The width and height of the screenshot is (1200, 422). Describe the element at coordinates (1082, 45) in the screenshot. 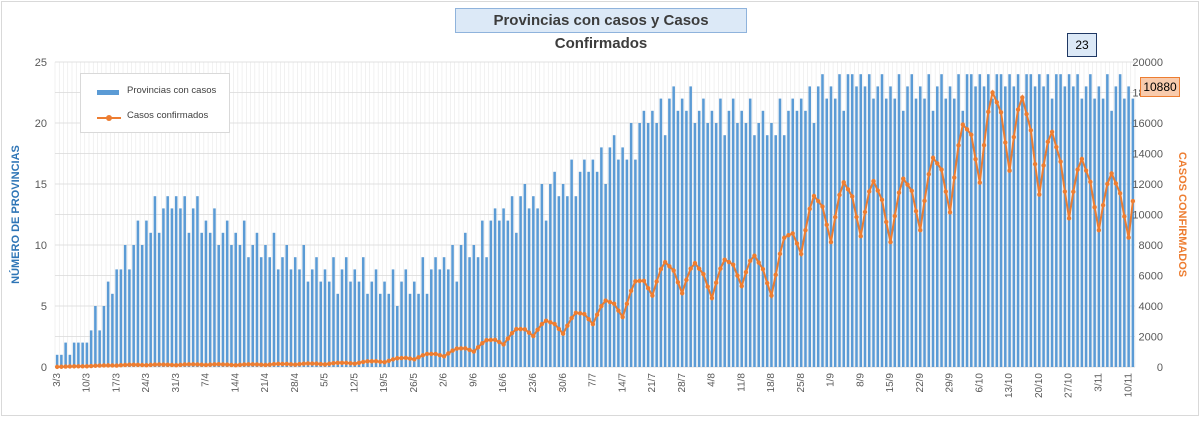

I see `provinces-last-value-label: 23` at that location.